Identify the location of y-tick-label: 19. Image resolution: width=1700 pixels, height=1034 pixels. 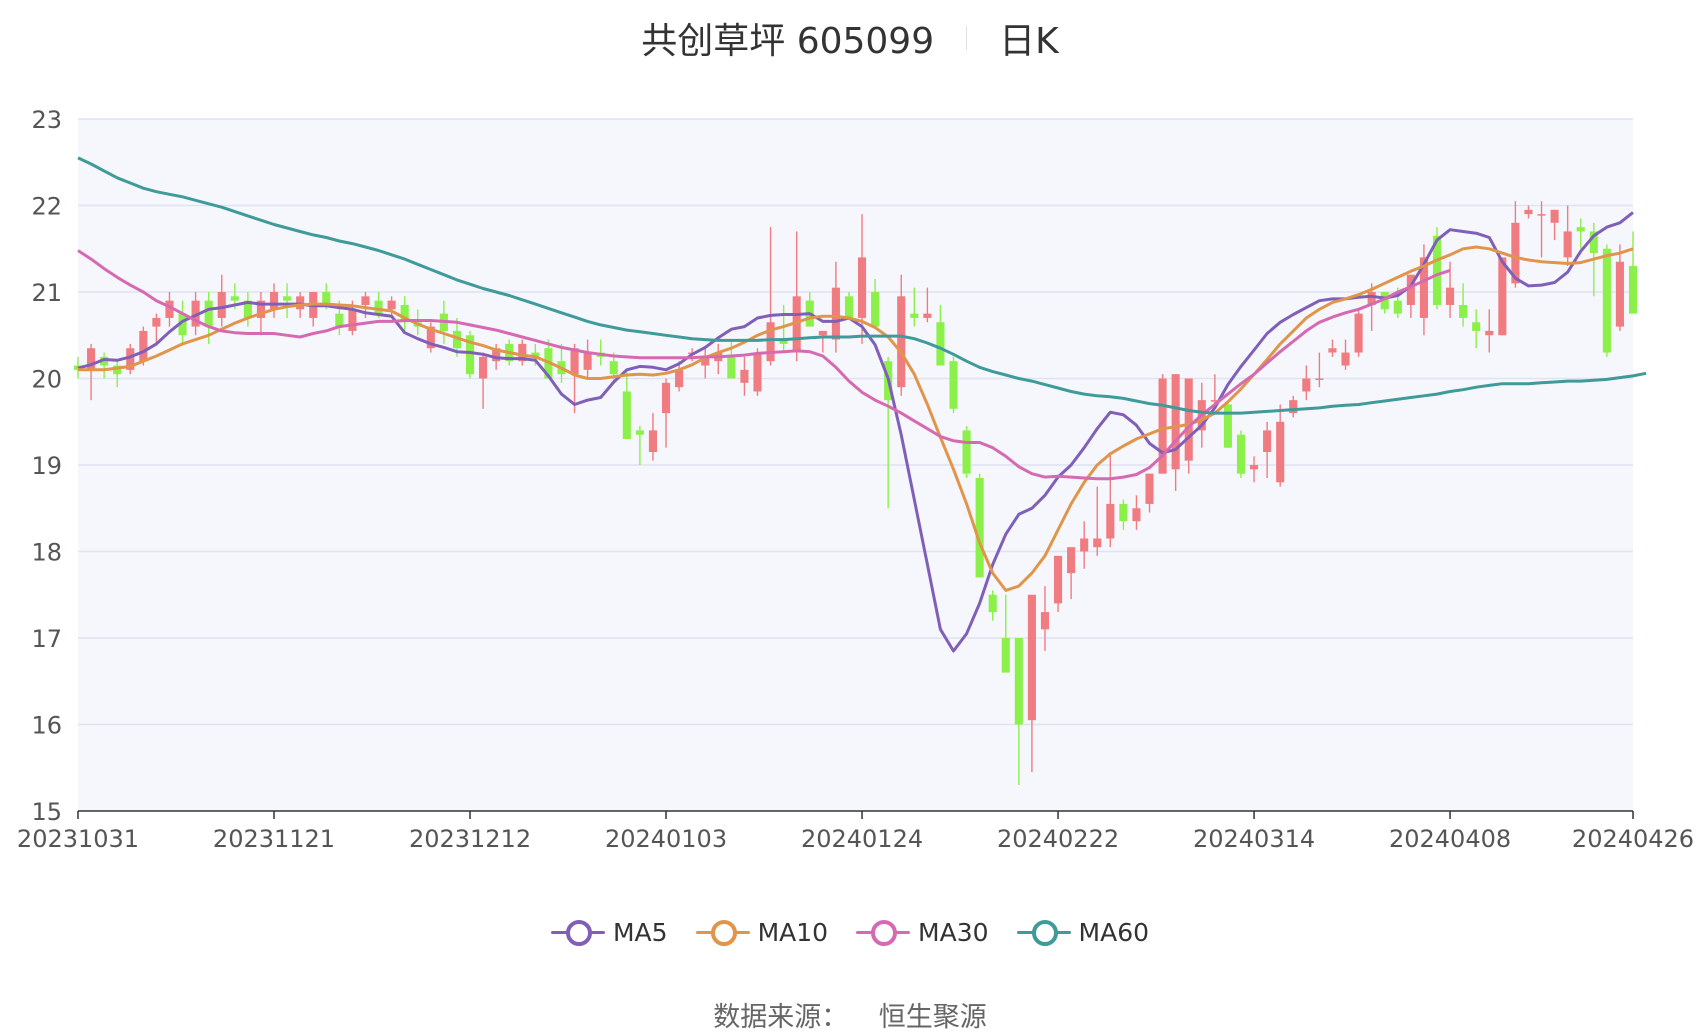
(46, 466).